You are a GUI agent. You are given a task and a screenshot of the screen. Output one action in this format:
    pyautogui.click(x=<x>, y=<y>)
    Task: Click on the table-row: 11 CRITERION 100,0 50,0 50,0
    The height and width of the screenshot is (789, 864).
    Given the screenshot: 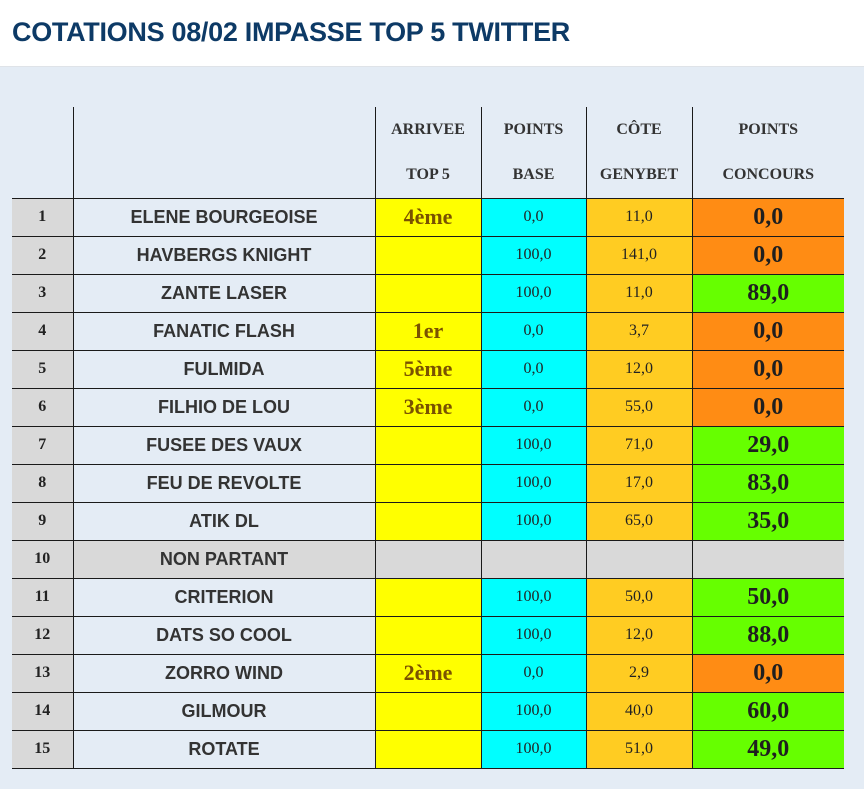 What is the action you would take?
    pyautogui.click(x=428, y=596)
    